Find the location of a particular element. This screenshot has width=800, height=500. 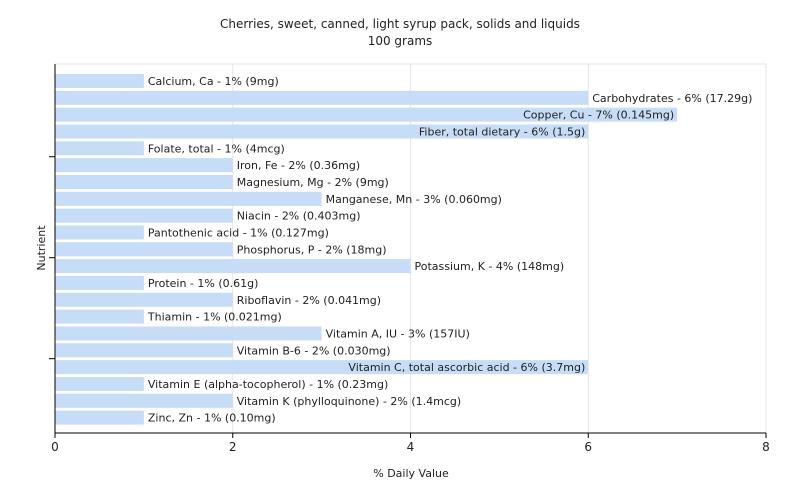

bar-label: Copper, Cu - 7% (0.145mg) is located at coordinates (598, 115).